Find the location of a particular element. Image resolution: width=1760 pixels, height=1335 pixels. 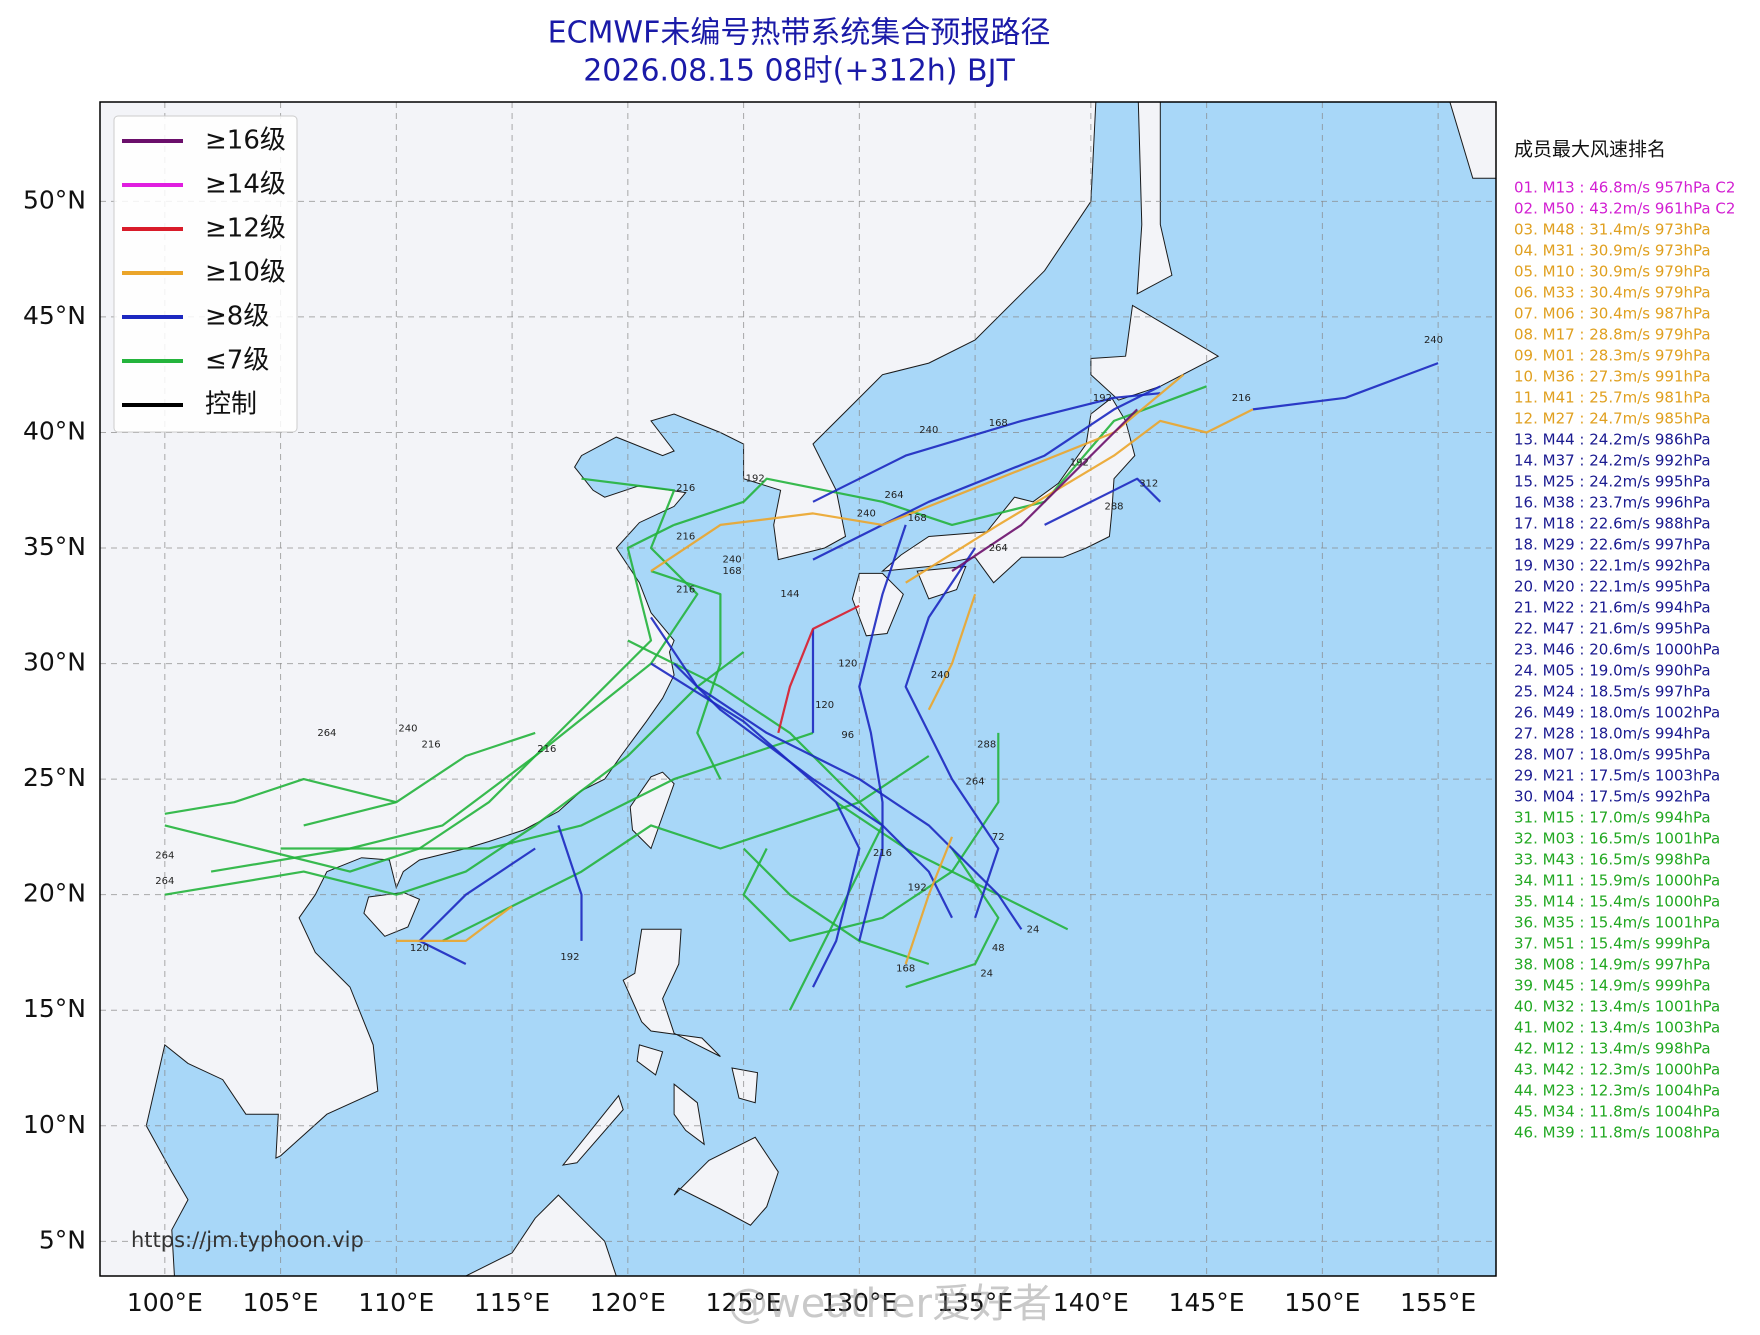

ranking-entry: 06. M33 : 30.4m/s 979hPa is located at coordinates (1612, 293).